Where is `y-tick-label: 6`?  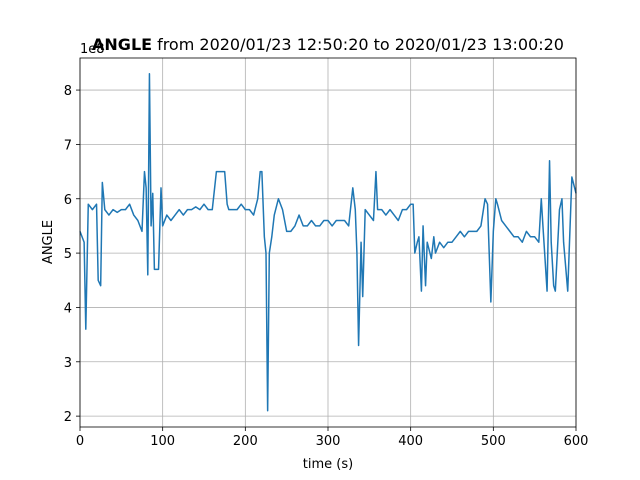
y-tick-label: 6 is located at coordinates (68, 200).